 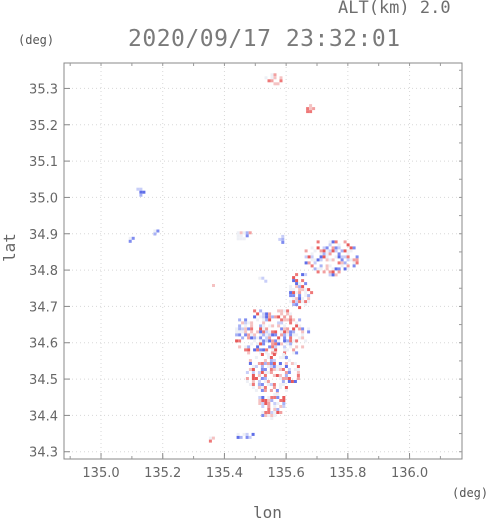 I want to click on x-tick-label: 135.2, so click(x=162, y=473).